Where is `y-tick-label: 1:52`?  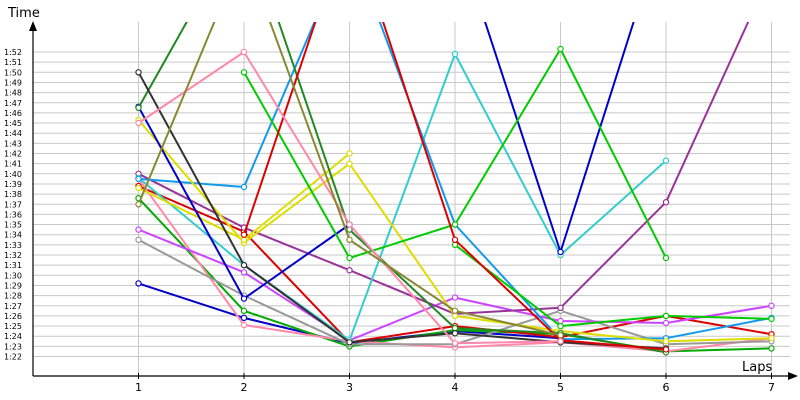
y-tick-label: 1:52 is located at coordinates (13, 52).